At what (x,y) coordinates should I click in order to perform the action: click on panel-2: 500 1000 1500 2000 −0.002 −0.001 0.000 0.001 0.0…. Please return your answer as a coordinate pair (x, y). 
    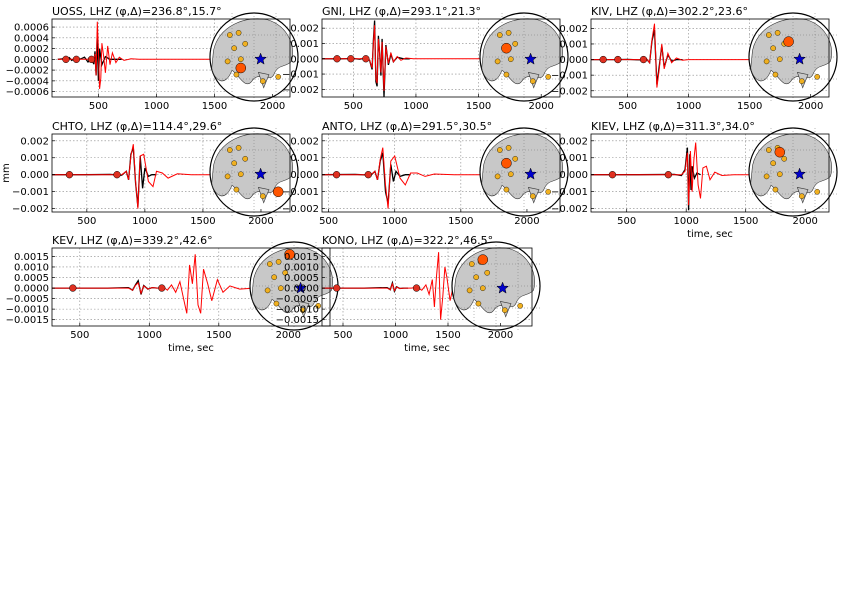
    Looking at the image, I should click on (425, 58).